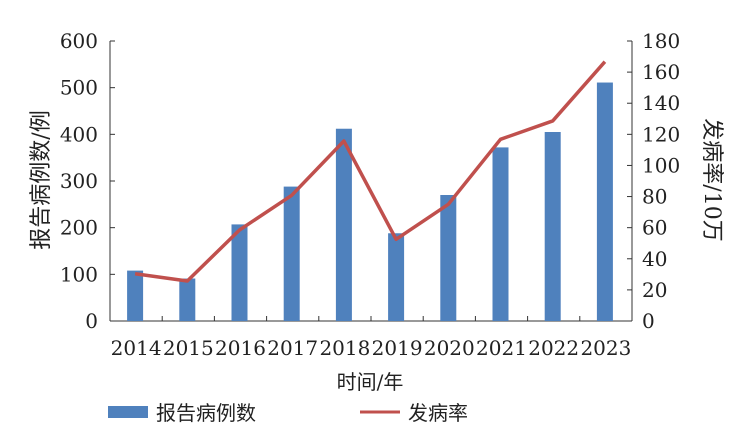 The image size is (740, 436). Describe the element at coordinates (661, 103) in the screenshot. I see `y2-tick-label: 140` at that location.